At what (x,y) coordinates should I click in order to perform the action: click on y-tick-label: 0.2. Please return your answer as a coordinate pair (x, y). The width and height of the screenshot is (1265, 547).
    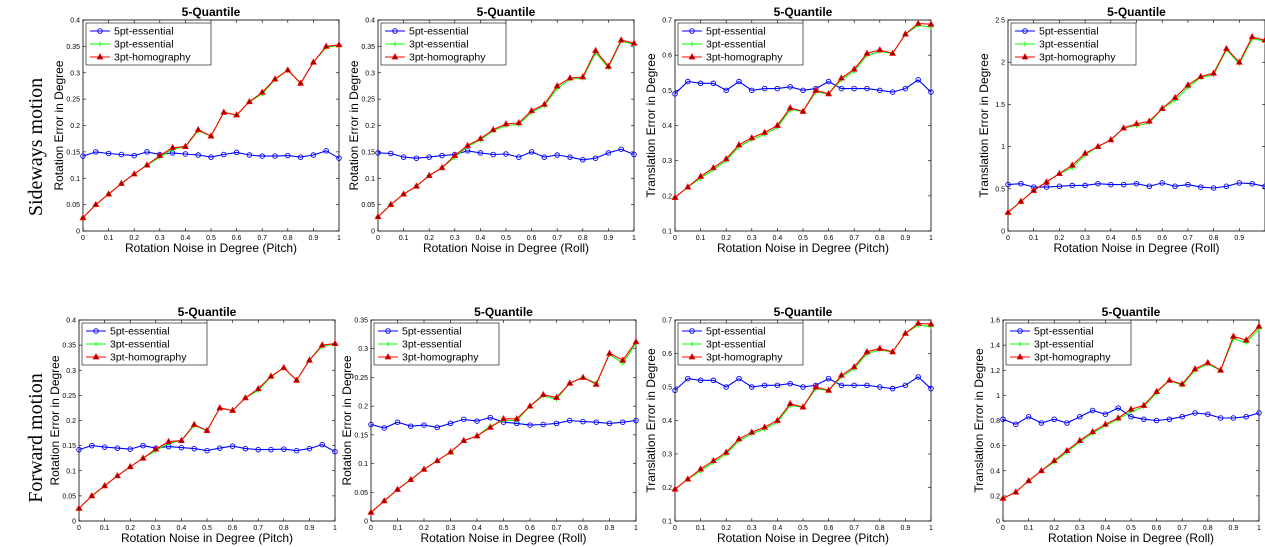
    Looking at the image, I should click on (71, 421).